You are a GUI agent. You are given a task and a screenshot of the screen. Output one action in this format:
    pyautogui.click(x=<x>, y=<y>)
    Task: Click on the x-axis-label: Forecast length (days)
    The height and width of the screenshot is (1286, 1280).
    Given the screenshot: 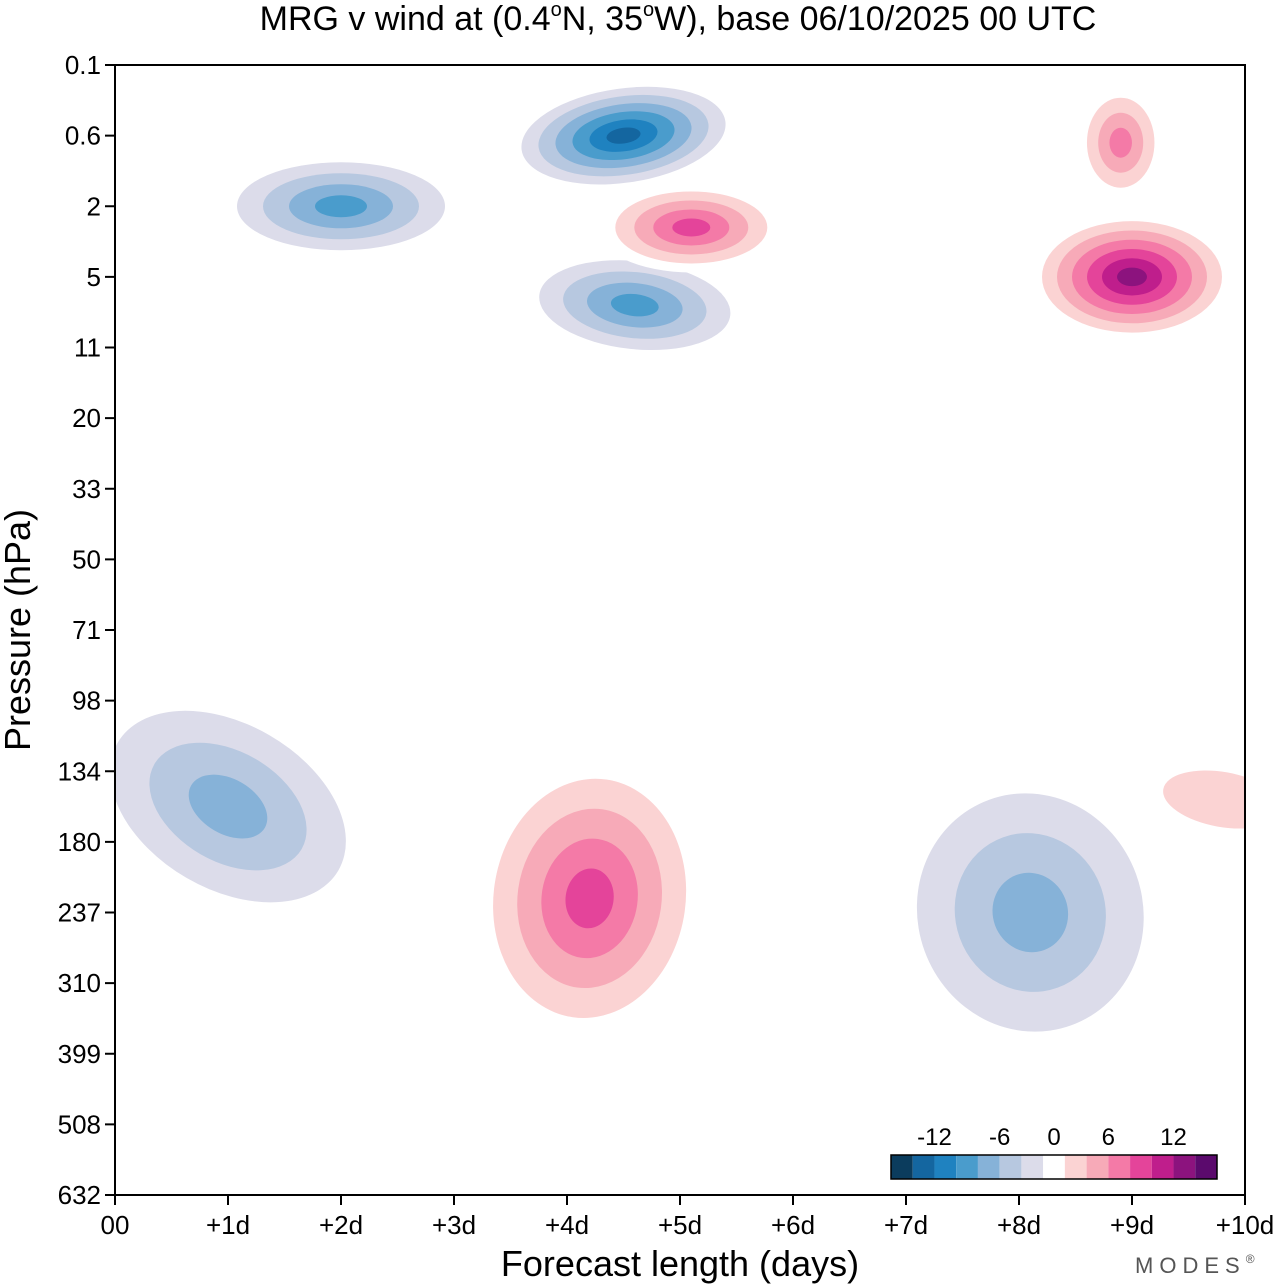 What is the action you would take?
    pyautogui.click(x=680, y=1263)
    